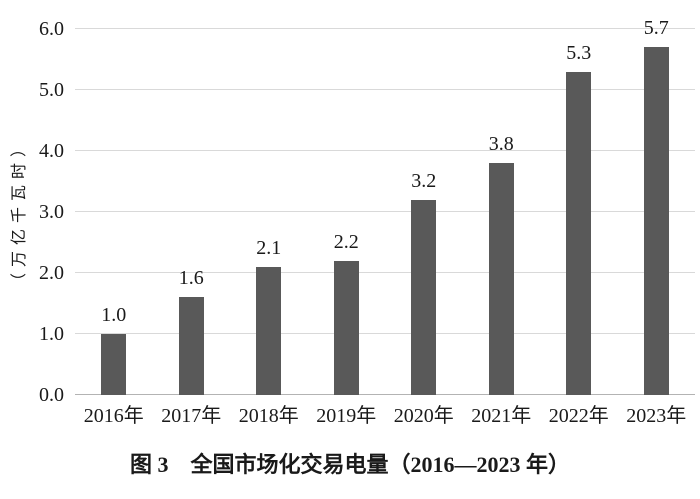 The width and height of the screenshot is (700, 499). I want to click on x-tick-label: 2017年, so click(191, 416).